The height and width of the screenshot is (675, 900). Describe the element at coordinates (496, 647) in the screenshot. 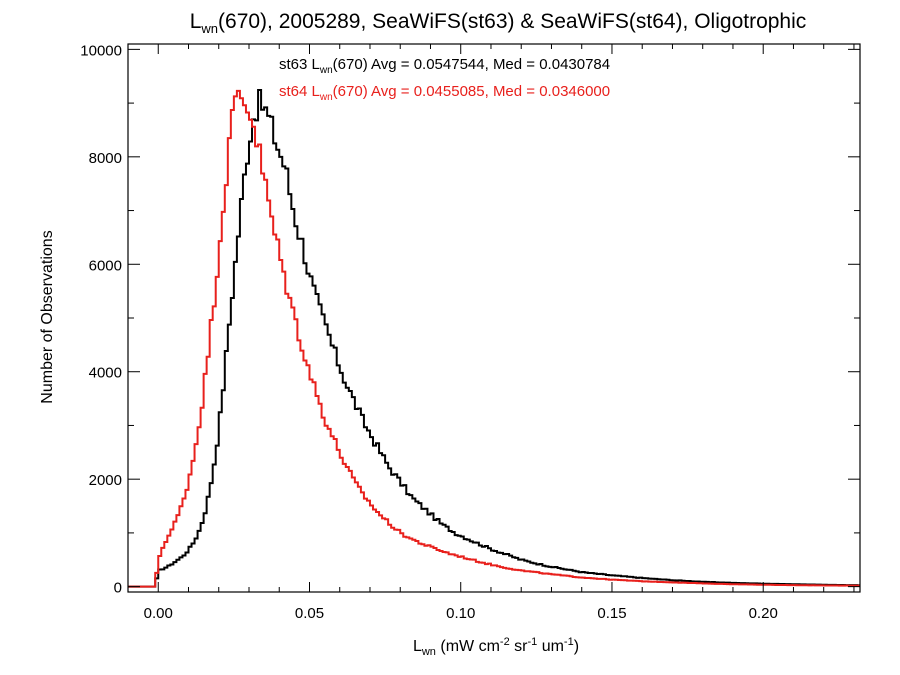

I see `x-axis-label: Lwn (mW cm-2 sr-1 um-1)` at that location.